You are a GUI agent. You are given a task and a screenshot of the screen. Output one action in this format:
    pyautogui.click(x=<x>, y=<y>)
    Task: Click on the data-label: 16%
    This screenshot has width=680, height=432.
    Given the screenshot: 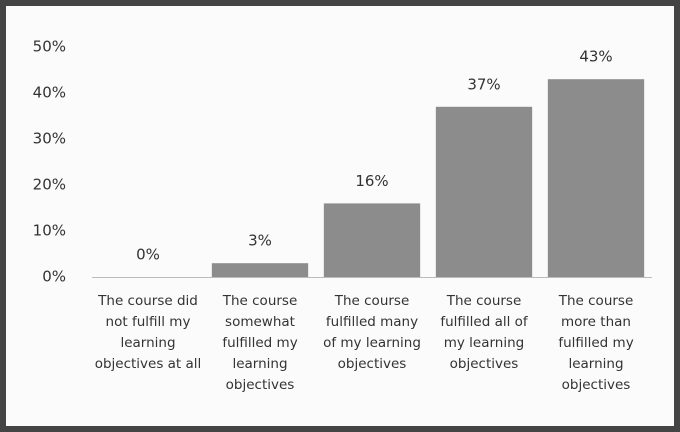 What is the action you would take?
    pyautogui.click(x=371, y=181)
    